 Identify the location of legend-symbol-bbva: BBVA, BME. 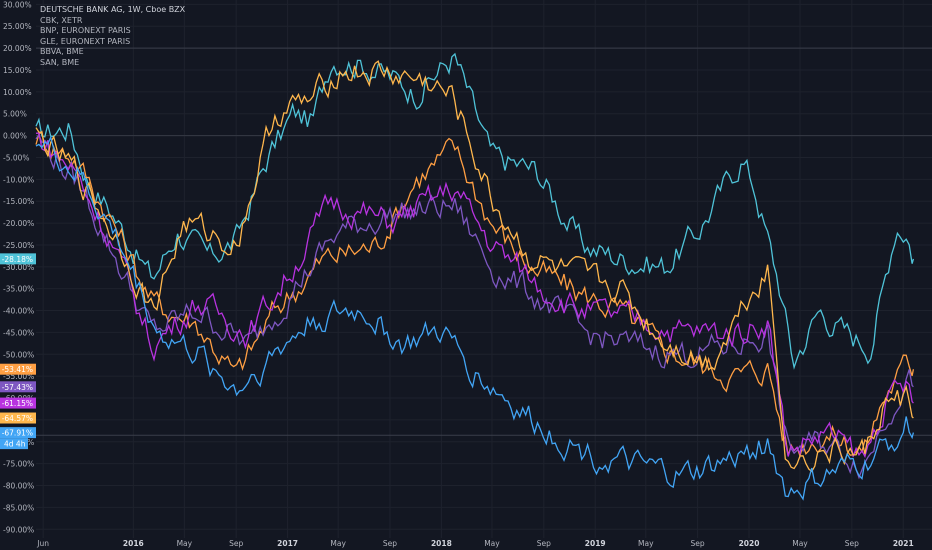
(62, 51).